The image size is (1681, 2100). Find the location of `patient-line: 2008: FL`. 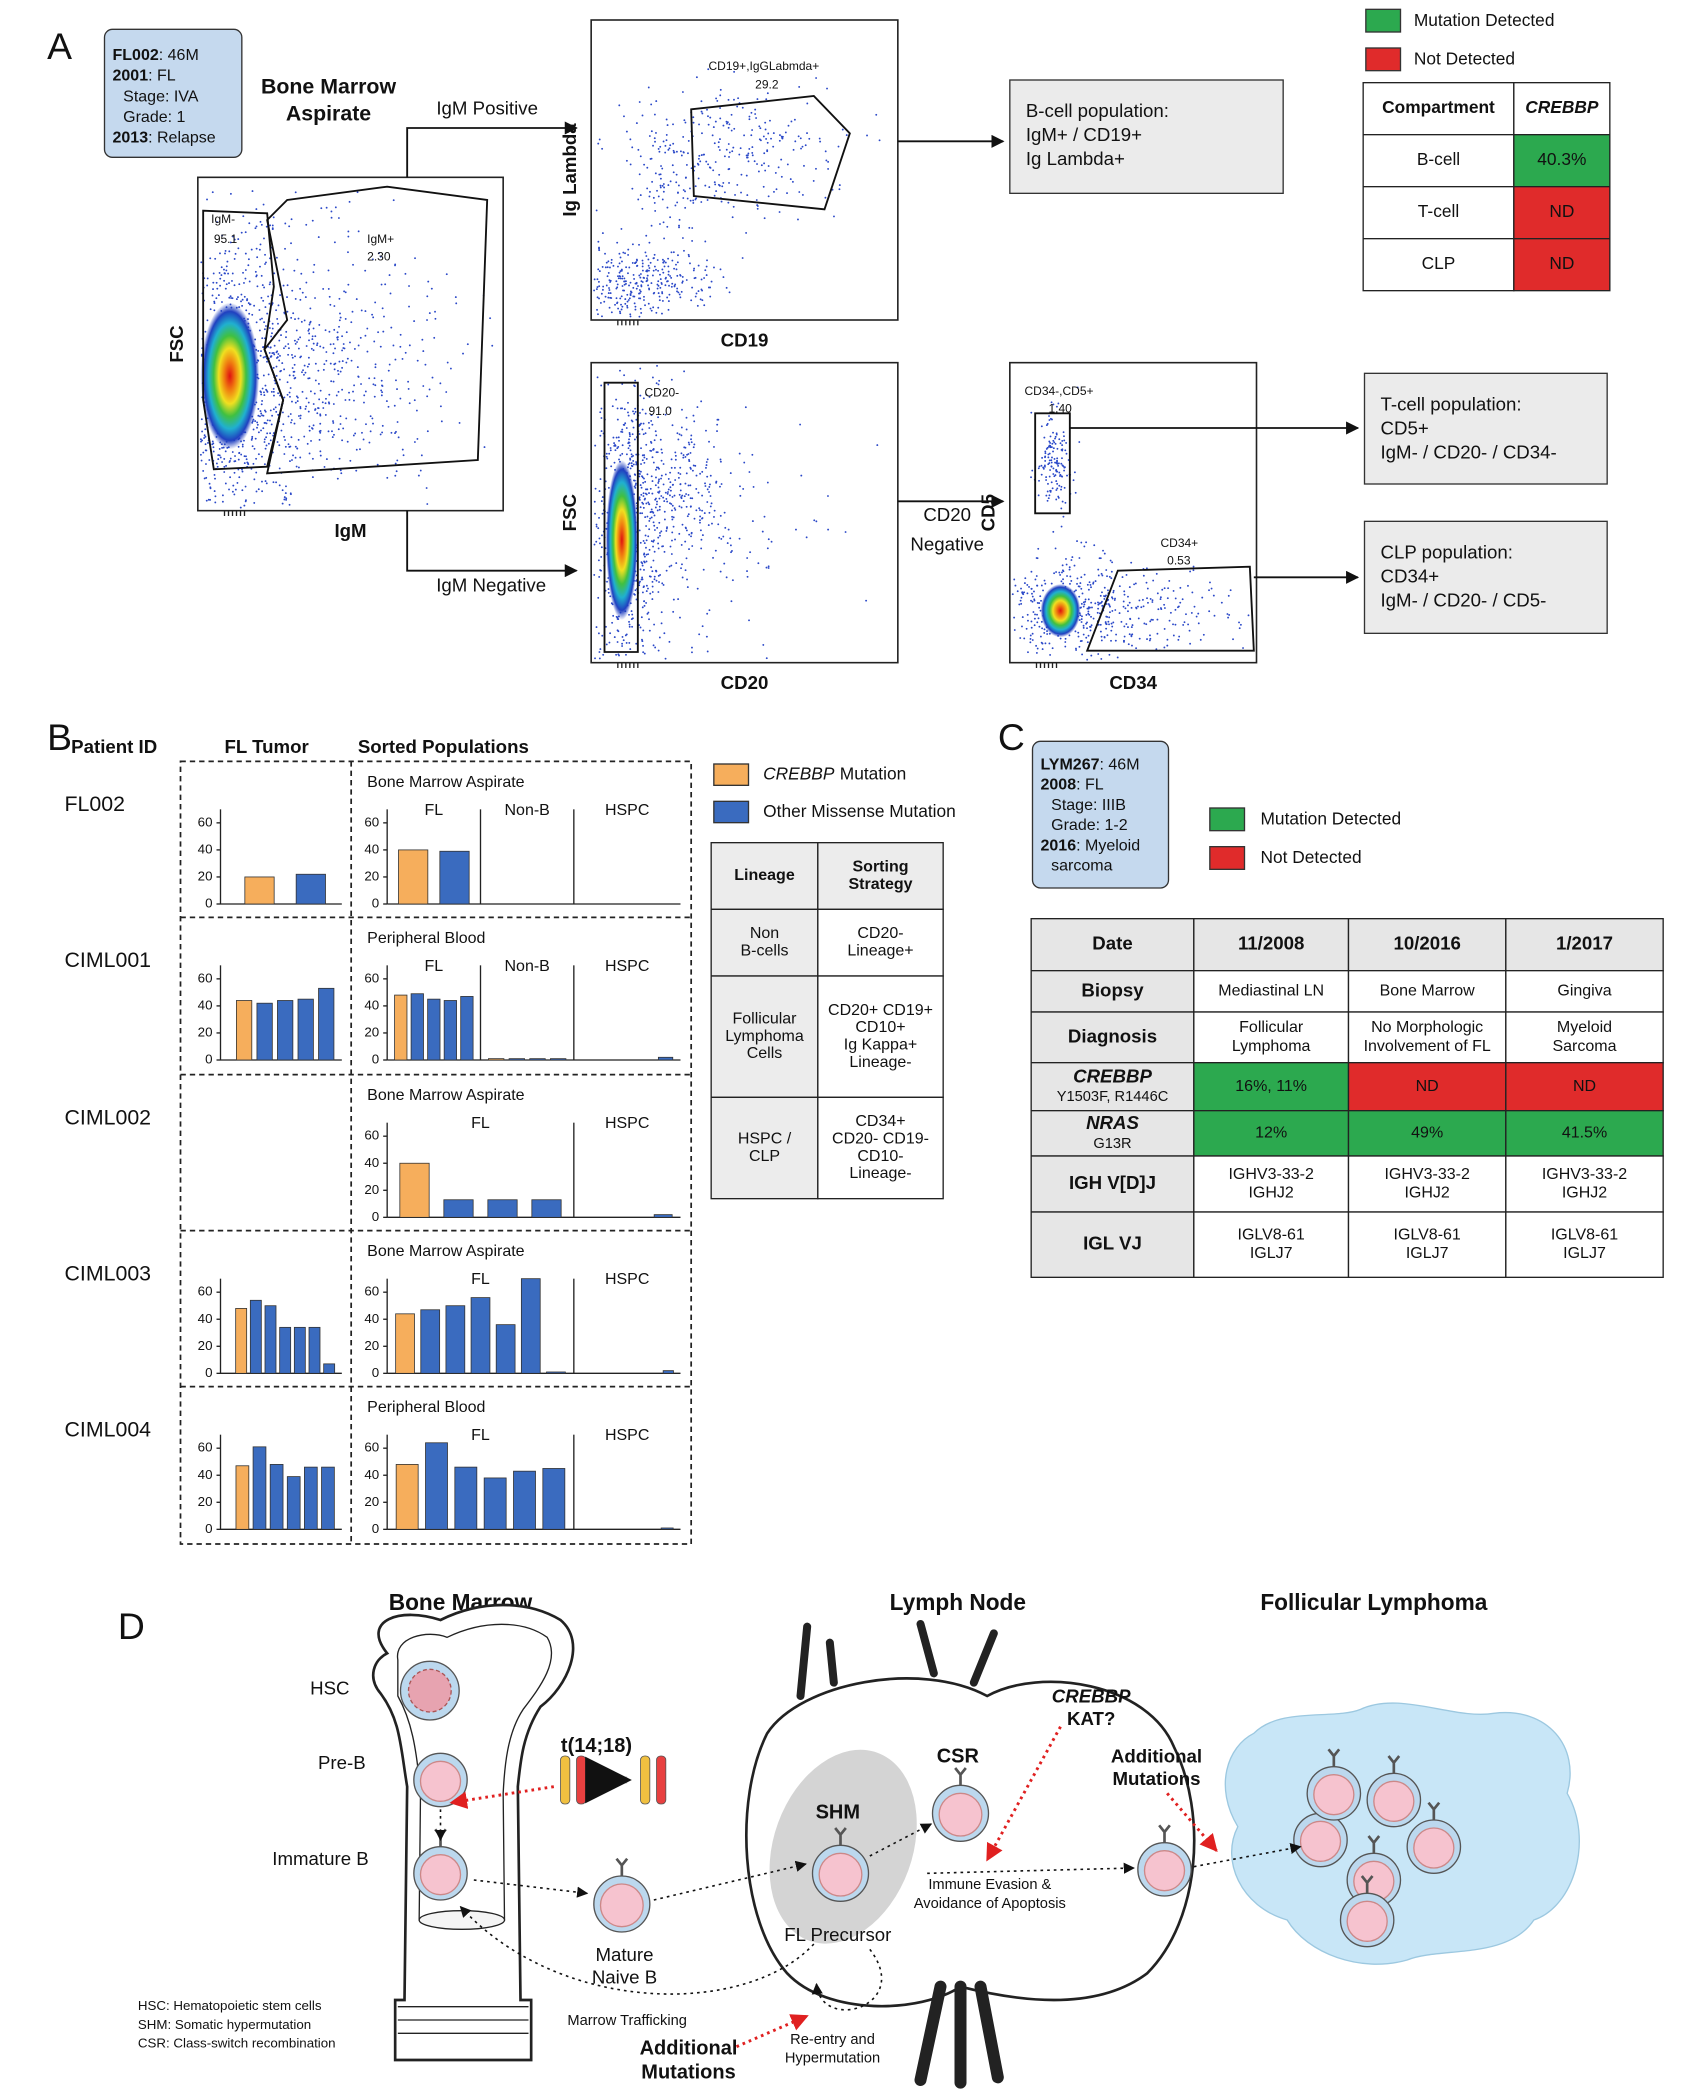

patient-line: 2008: FL is located at coordinates (1072, 785).